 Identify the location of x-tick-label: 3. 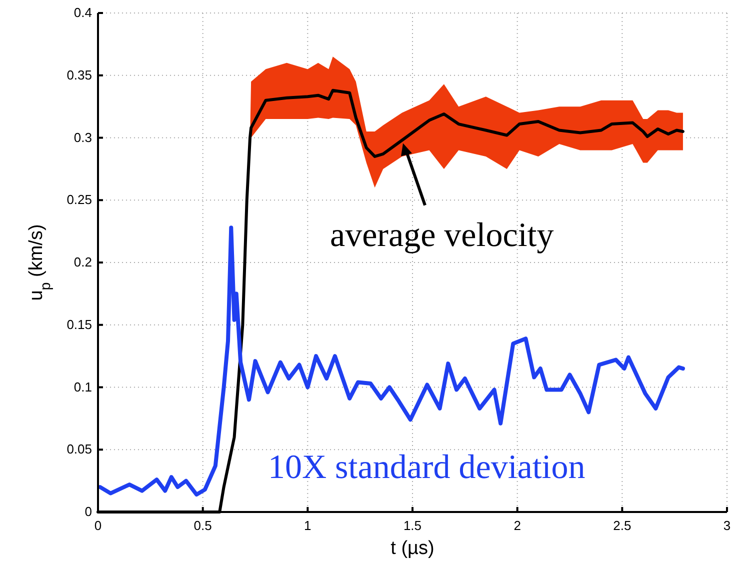
(727, 525).